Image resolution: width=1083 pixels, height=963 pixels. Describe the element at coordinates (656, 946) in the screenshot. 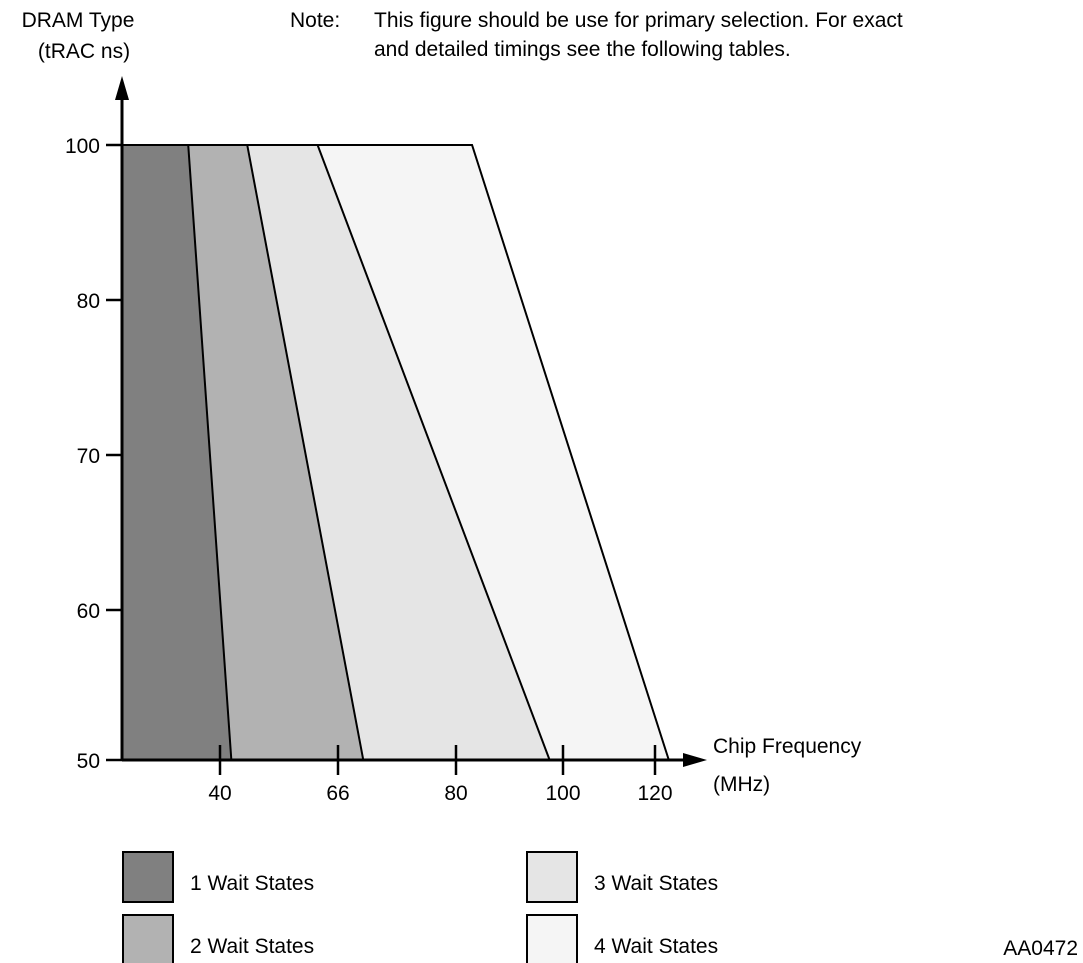

I see `legend-label-4: 4 Wait States` at that location.